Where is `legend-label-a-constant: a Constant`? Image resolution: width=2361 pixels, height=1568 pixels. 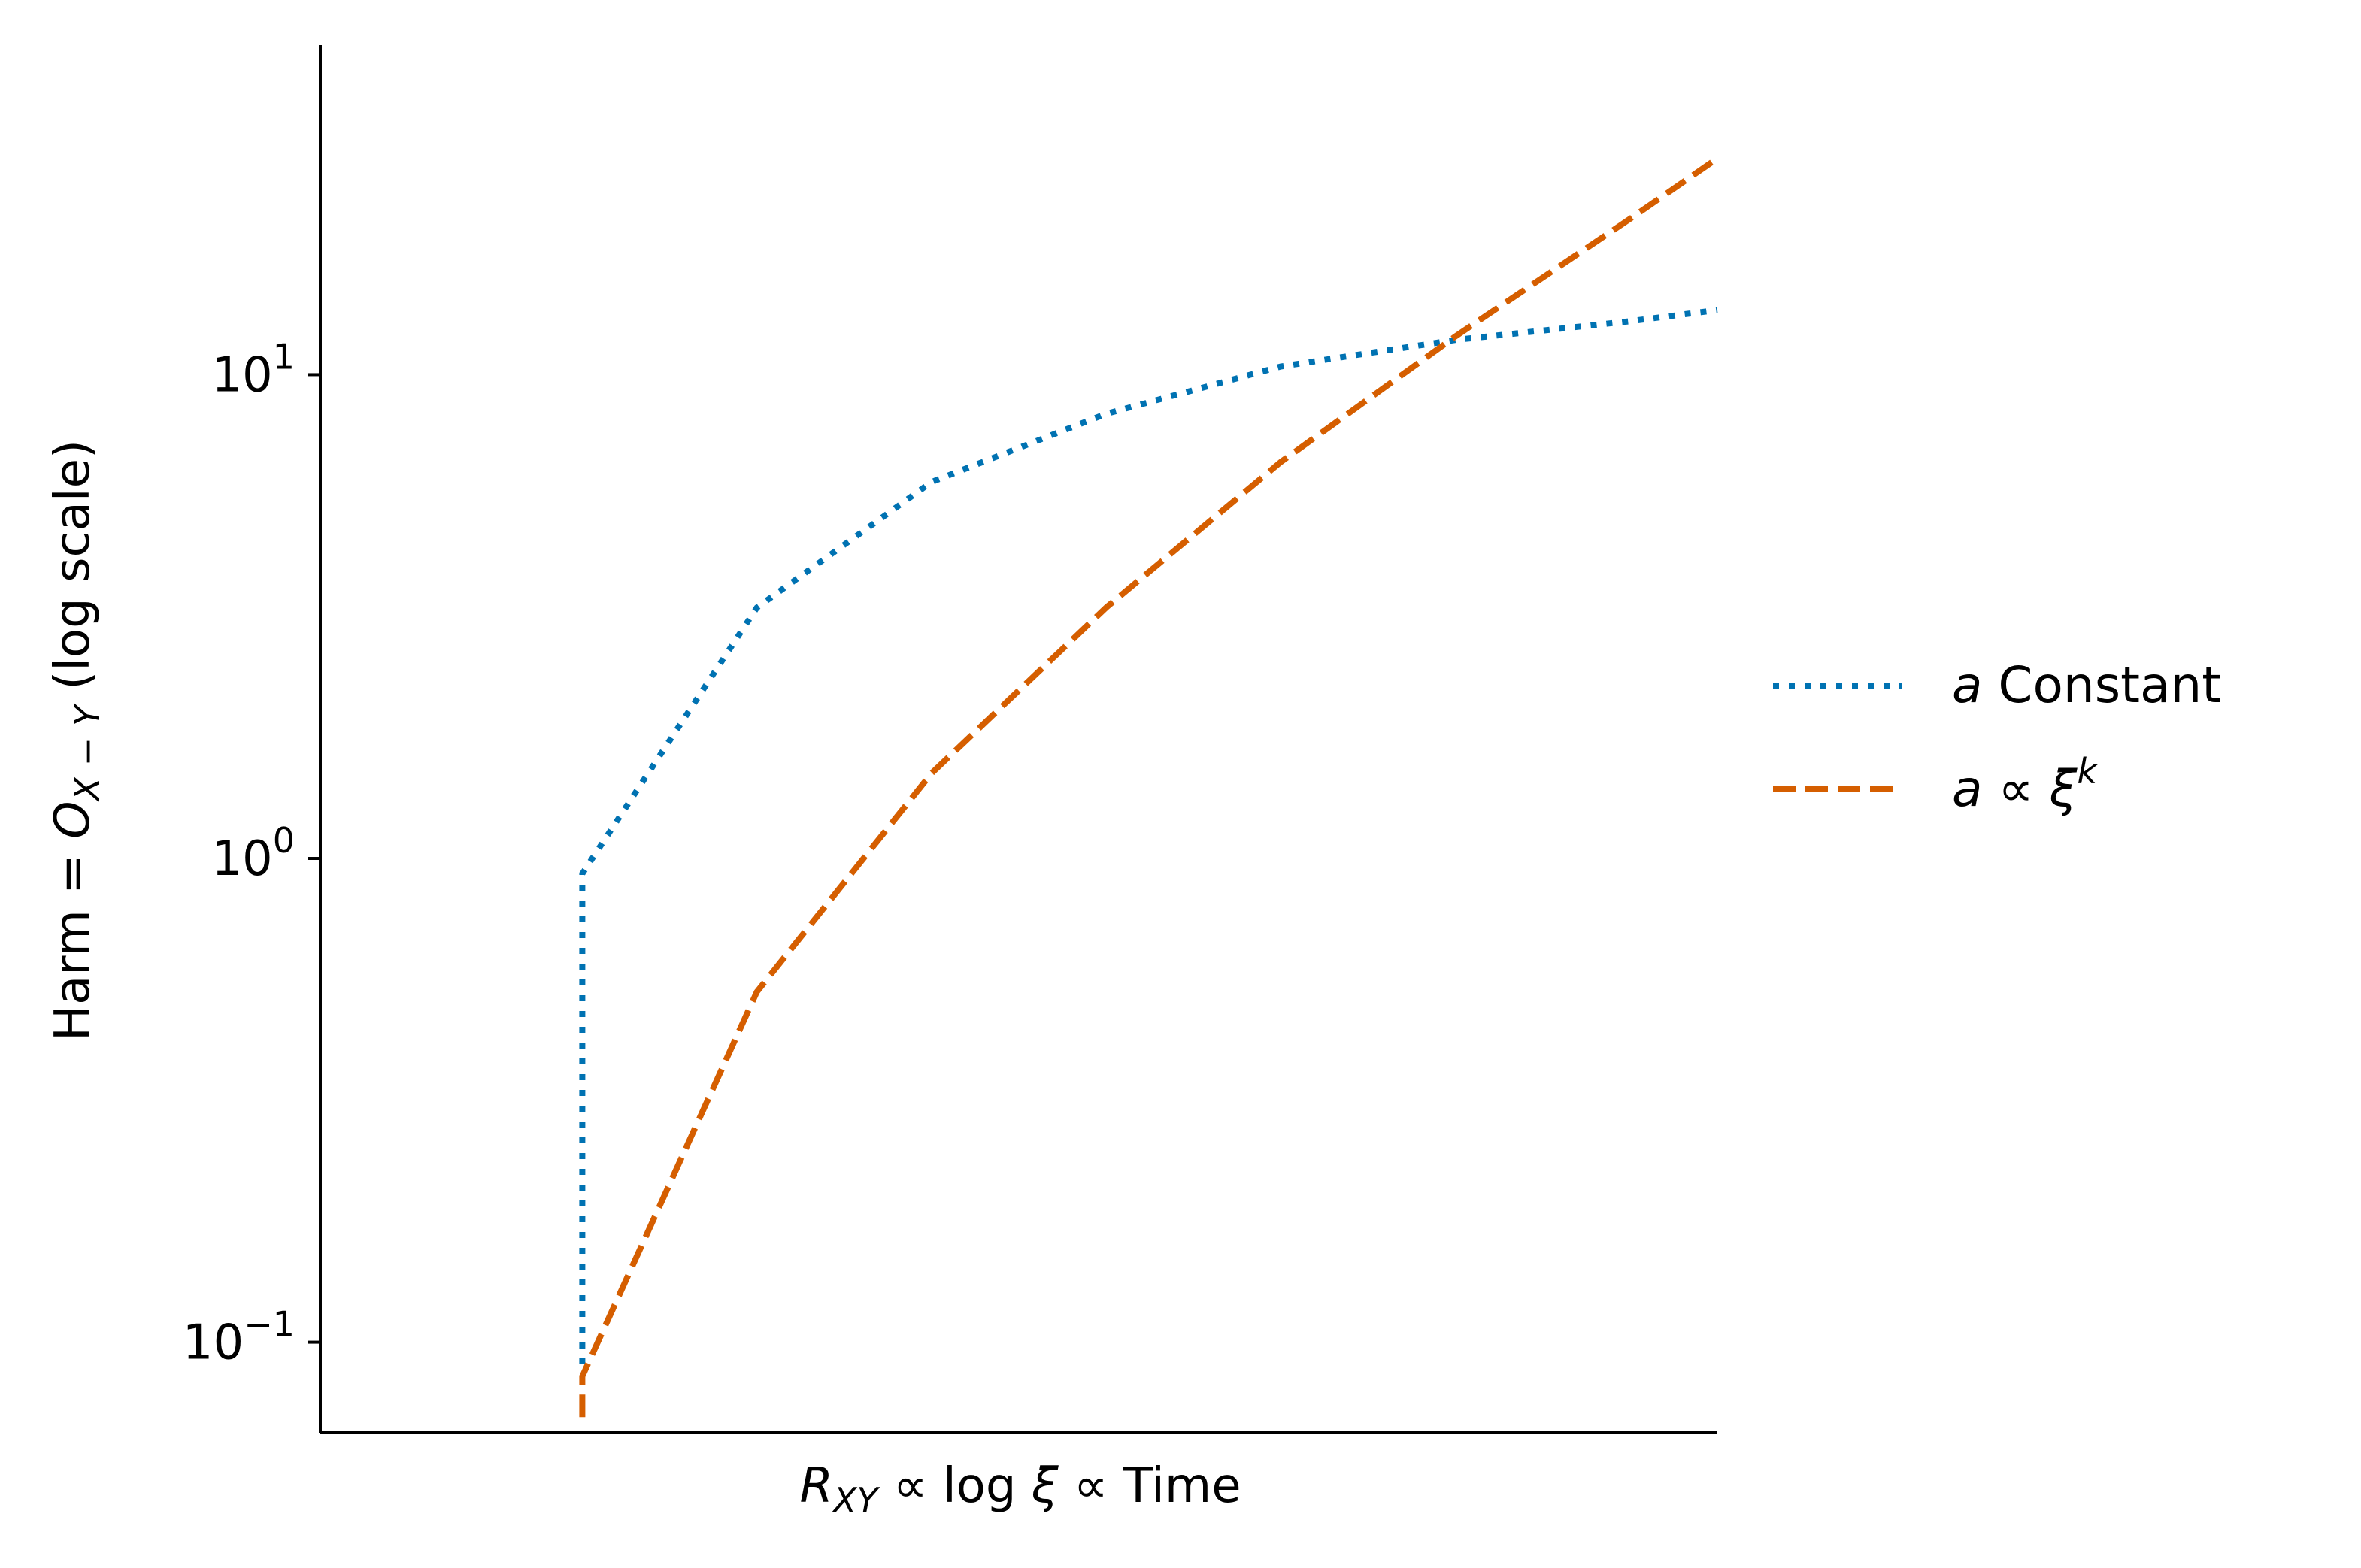 legend-label-a-constant: a Constant is located at coordinates (2086, 685).